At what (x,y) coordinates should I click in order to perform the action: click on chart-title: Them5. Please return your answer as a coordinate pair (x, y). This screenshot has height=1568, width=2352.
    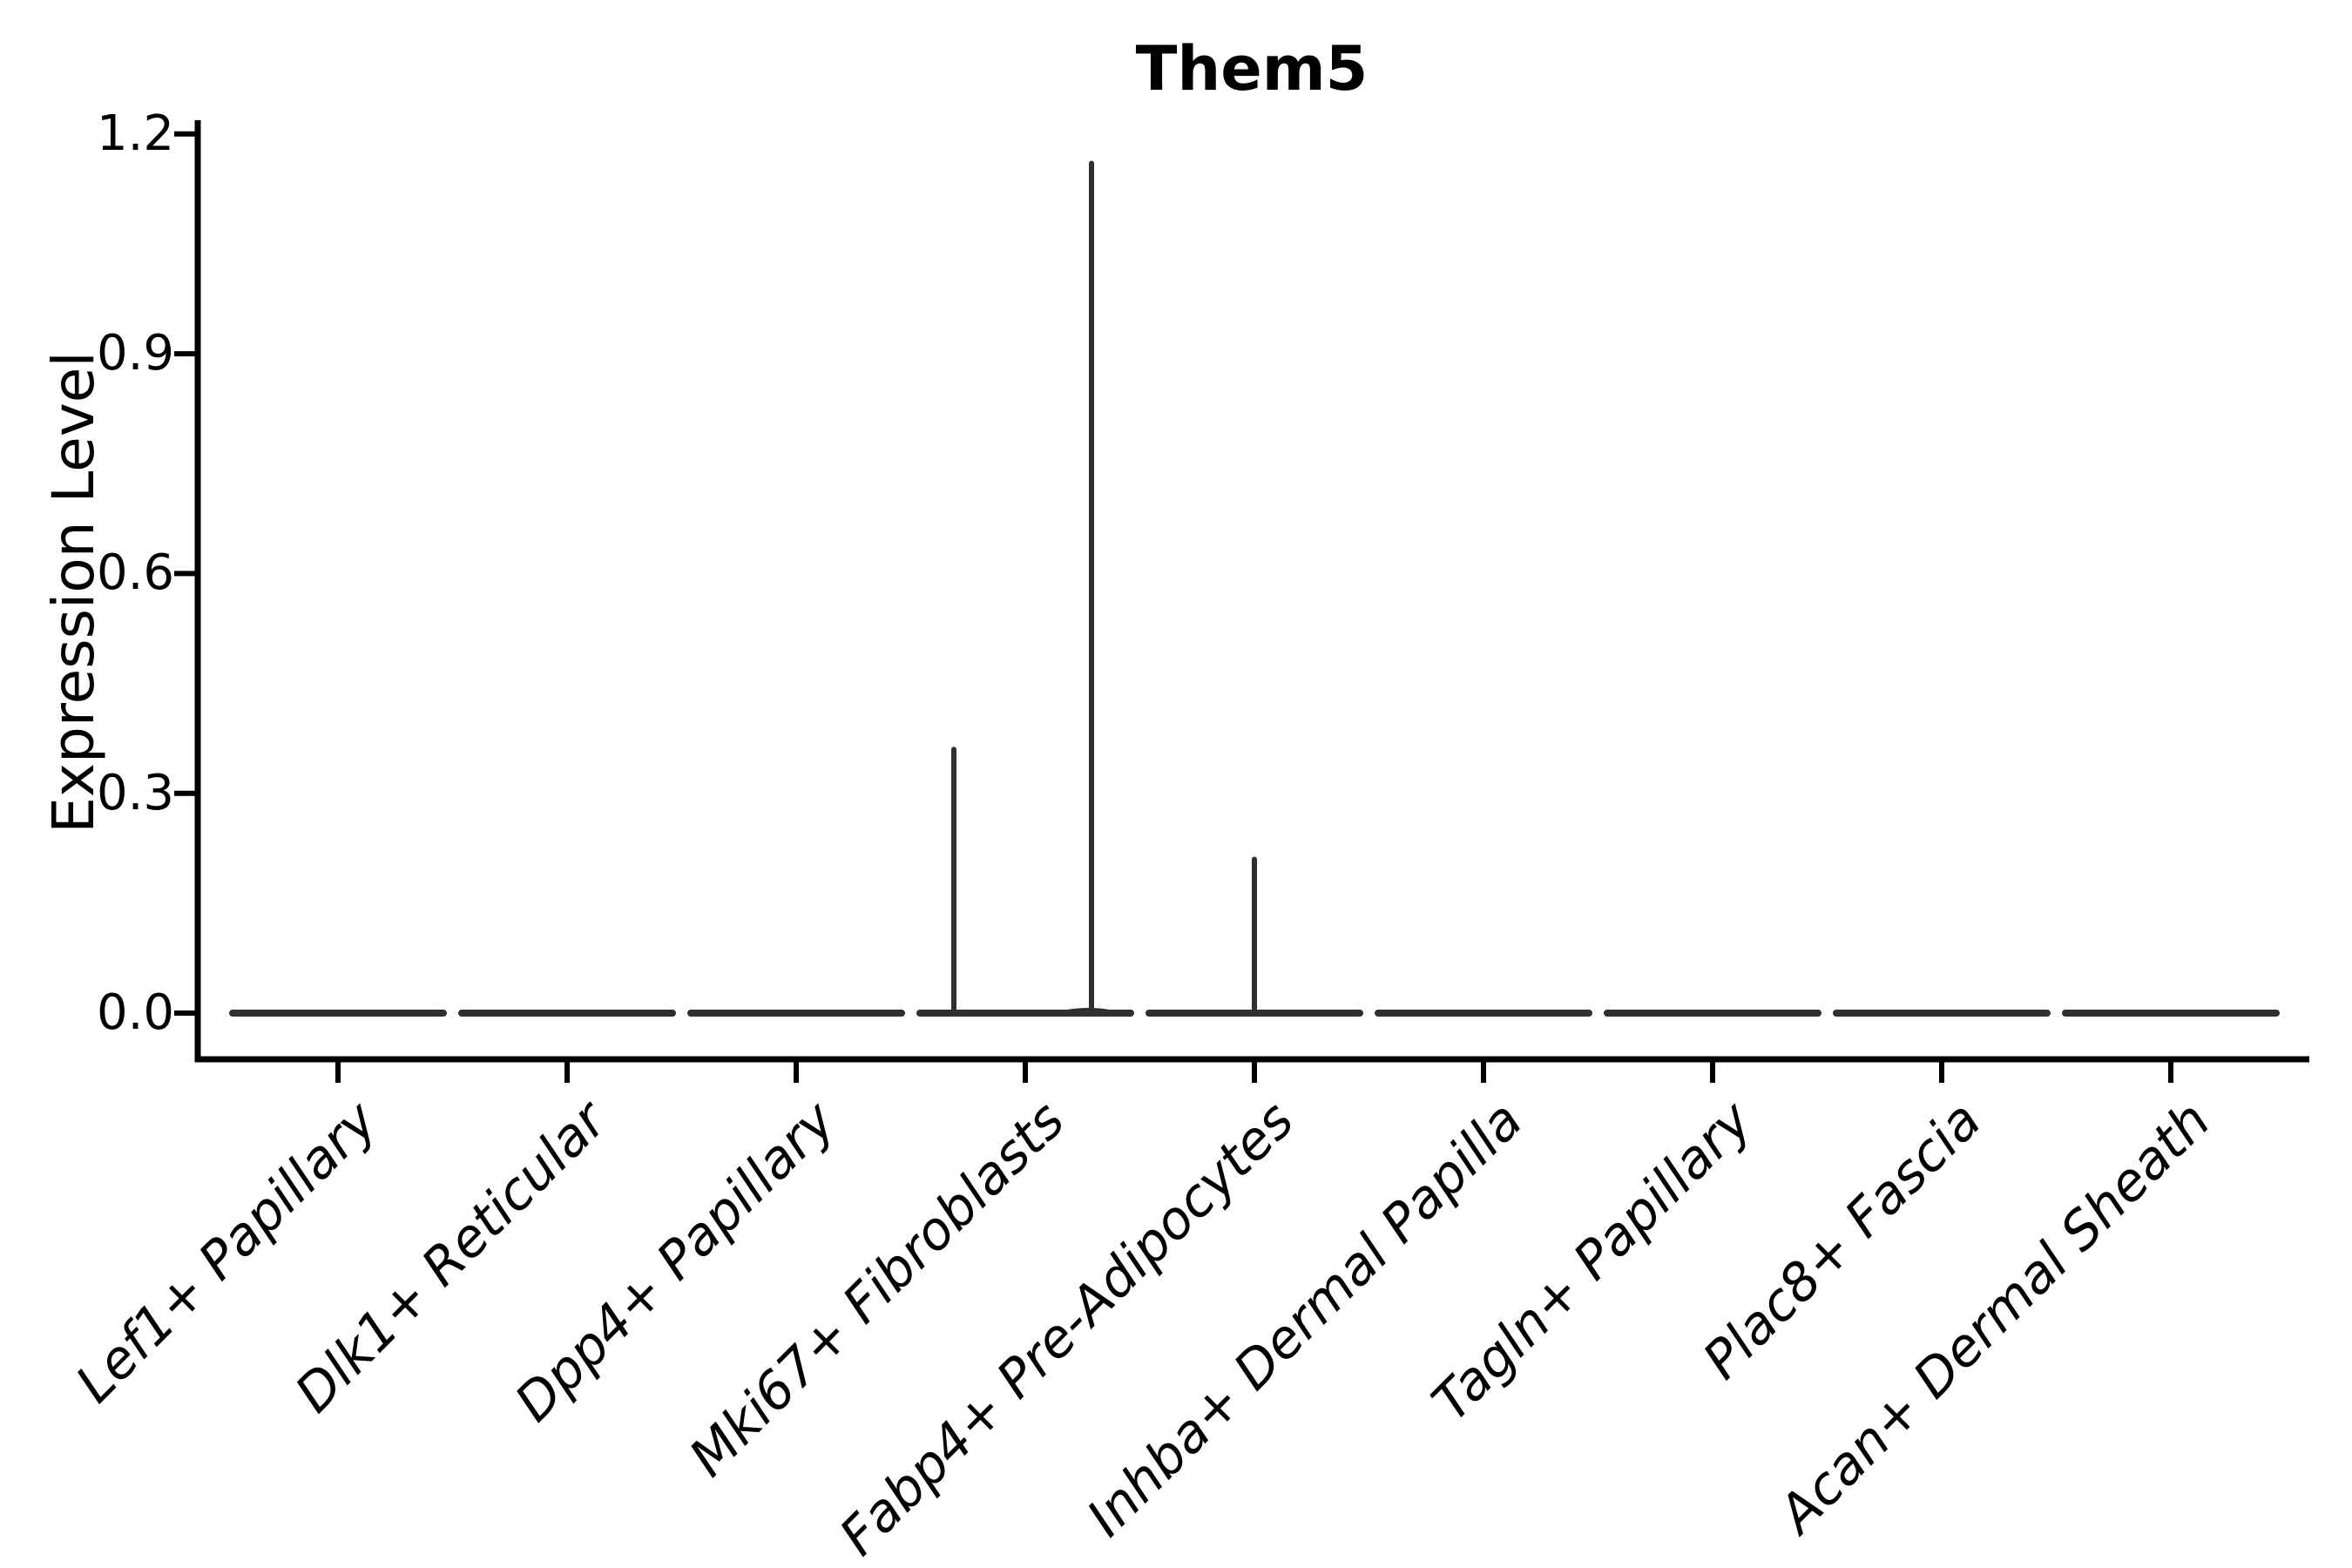
    Looking at the image, I should click on (1252, 69).